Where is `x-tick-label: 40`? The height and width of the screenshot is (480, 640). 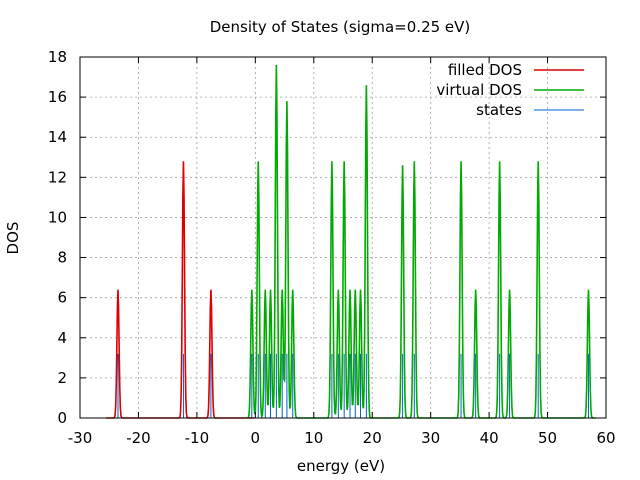 x-tick-label: 40 is located at coordinates (489, 438).